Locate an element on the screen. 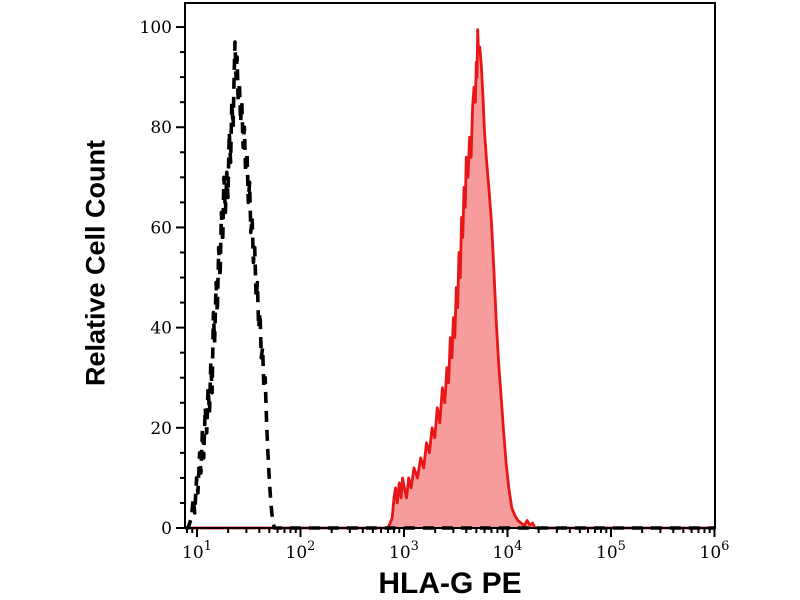  y-tick-label: 40 is located at coordinates (161, 329).